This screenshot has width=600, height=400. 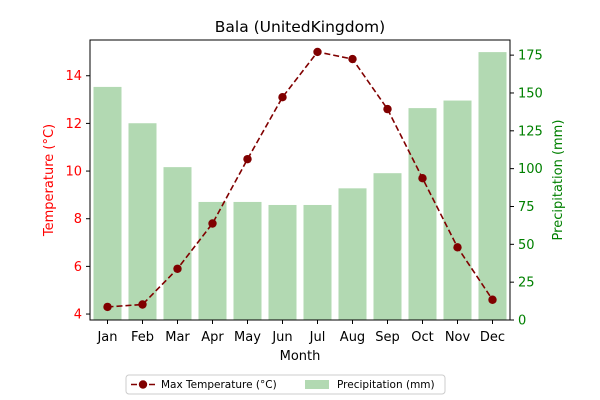 What do you see at coordinates (387, 109) in the screenshot?
I see `temp-point-sep` at bounding box center [387, 109].